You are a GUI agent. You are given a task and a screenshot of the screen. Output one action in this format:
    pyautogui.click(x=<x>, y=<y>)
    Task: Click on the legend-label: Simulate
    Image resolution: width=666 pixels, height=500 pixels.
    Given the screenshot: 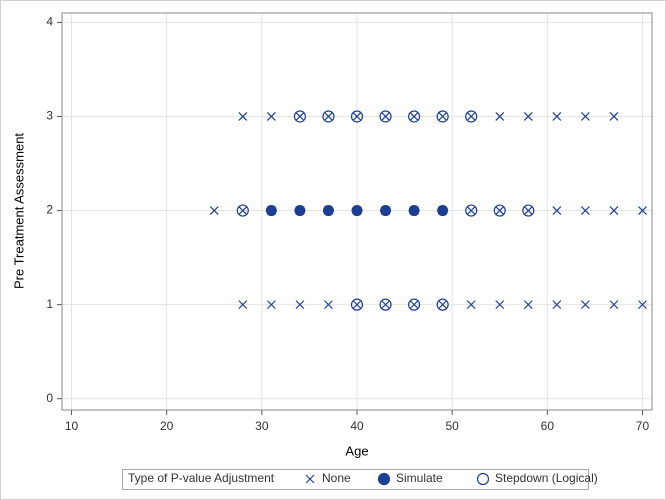 What is the action you would take?
    pyautogui.click(x=419, y=478)
    